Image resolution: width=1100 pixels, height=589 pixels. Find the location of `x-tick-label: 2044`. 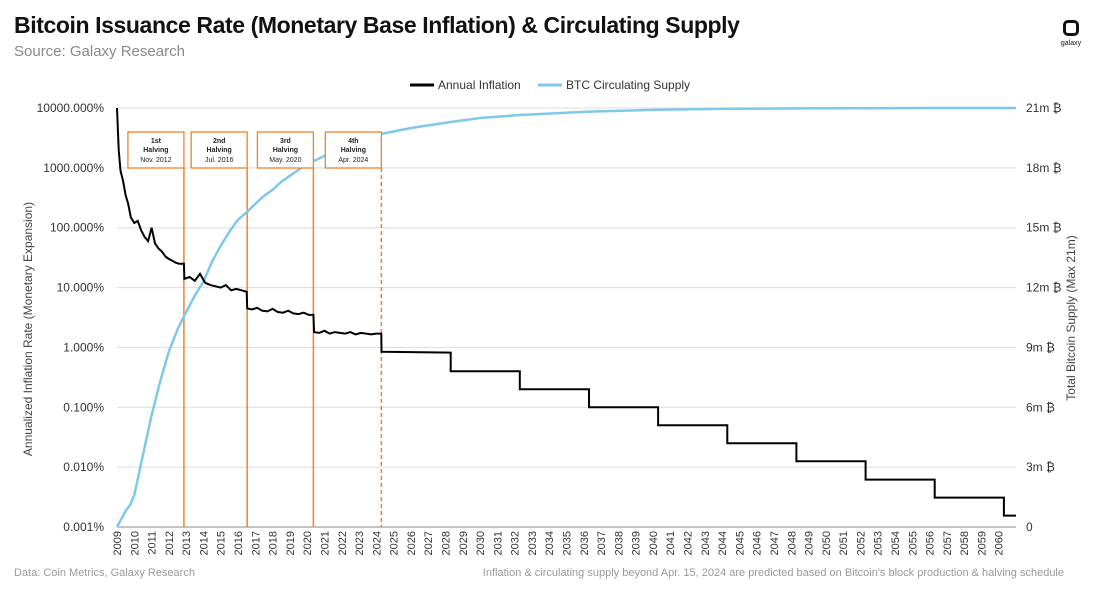

x-tick-label: 2044 is located at coordinates (723, 543).